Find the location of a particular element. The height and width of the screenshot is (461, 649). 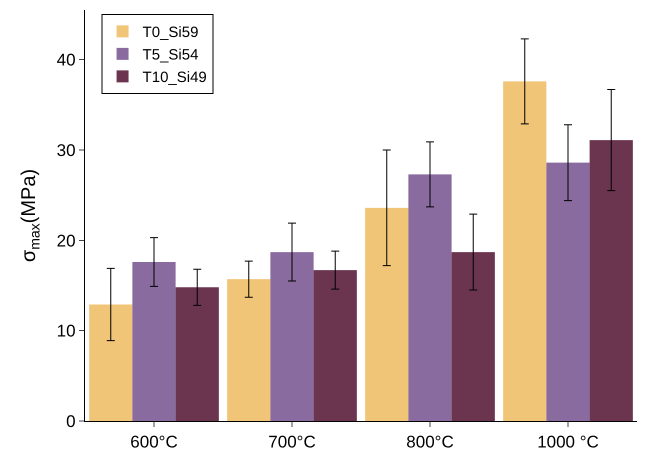

x-tick-label: 600°C is located at coordinates (154, 442).